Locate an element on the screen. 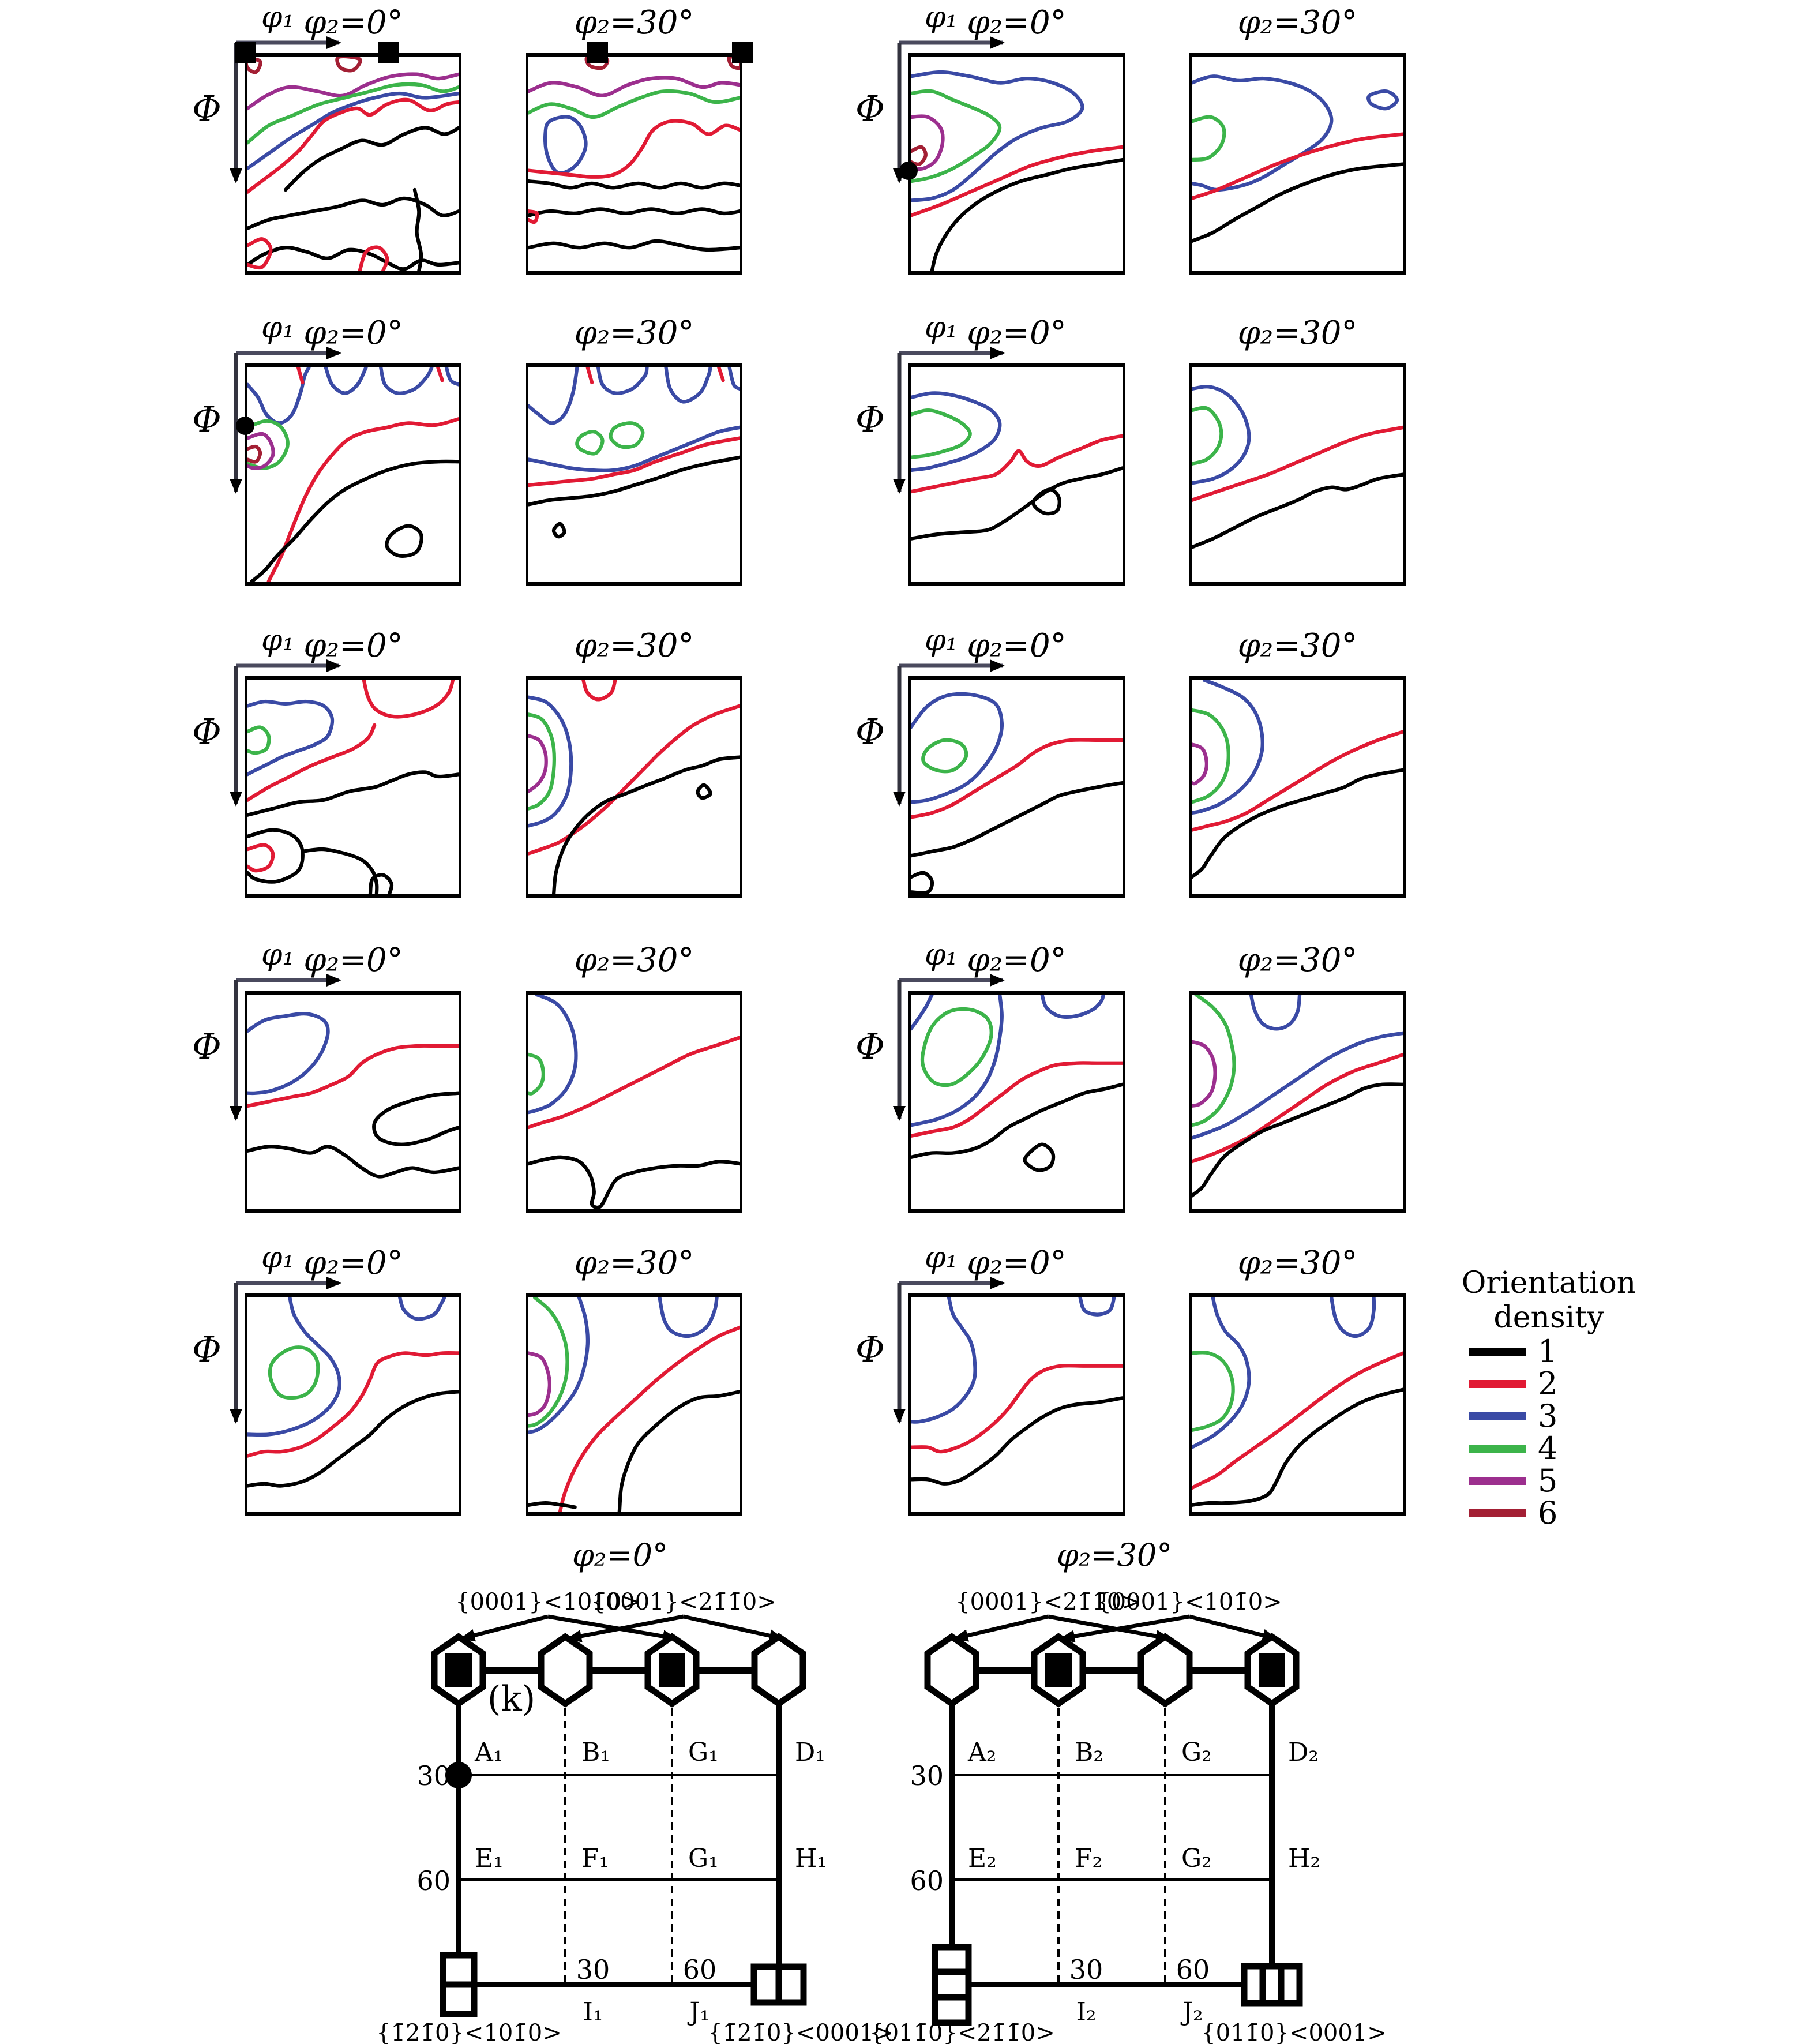  odf-panel-f-phi2-30-contours is located at coordinates (1297, 779).